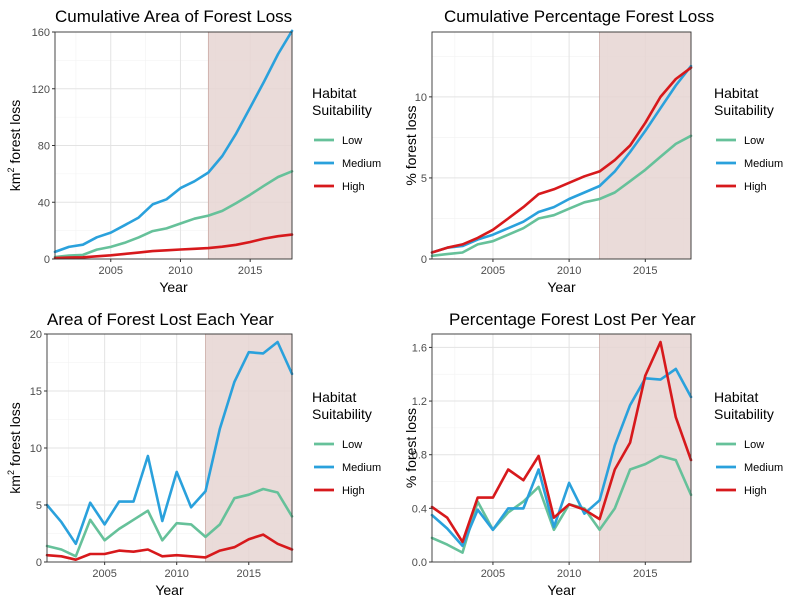  Describe the element at coordinates (173, 16) in the screenshot. I see `chart-title: Cumulative Area of Forest Loss` at that location.